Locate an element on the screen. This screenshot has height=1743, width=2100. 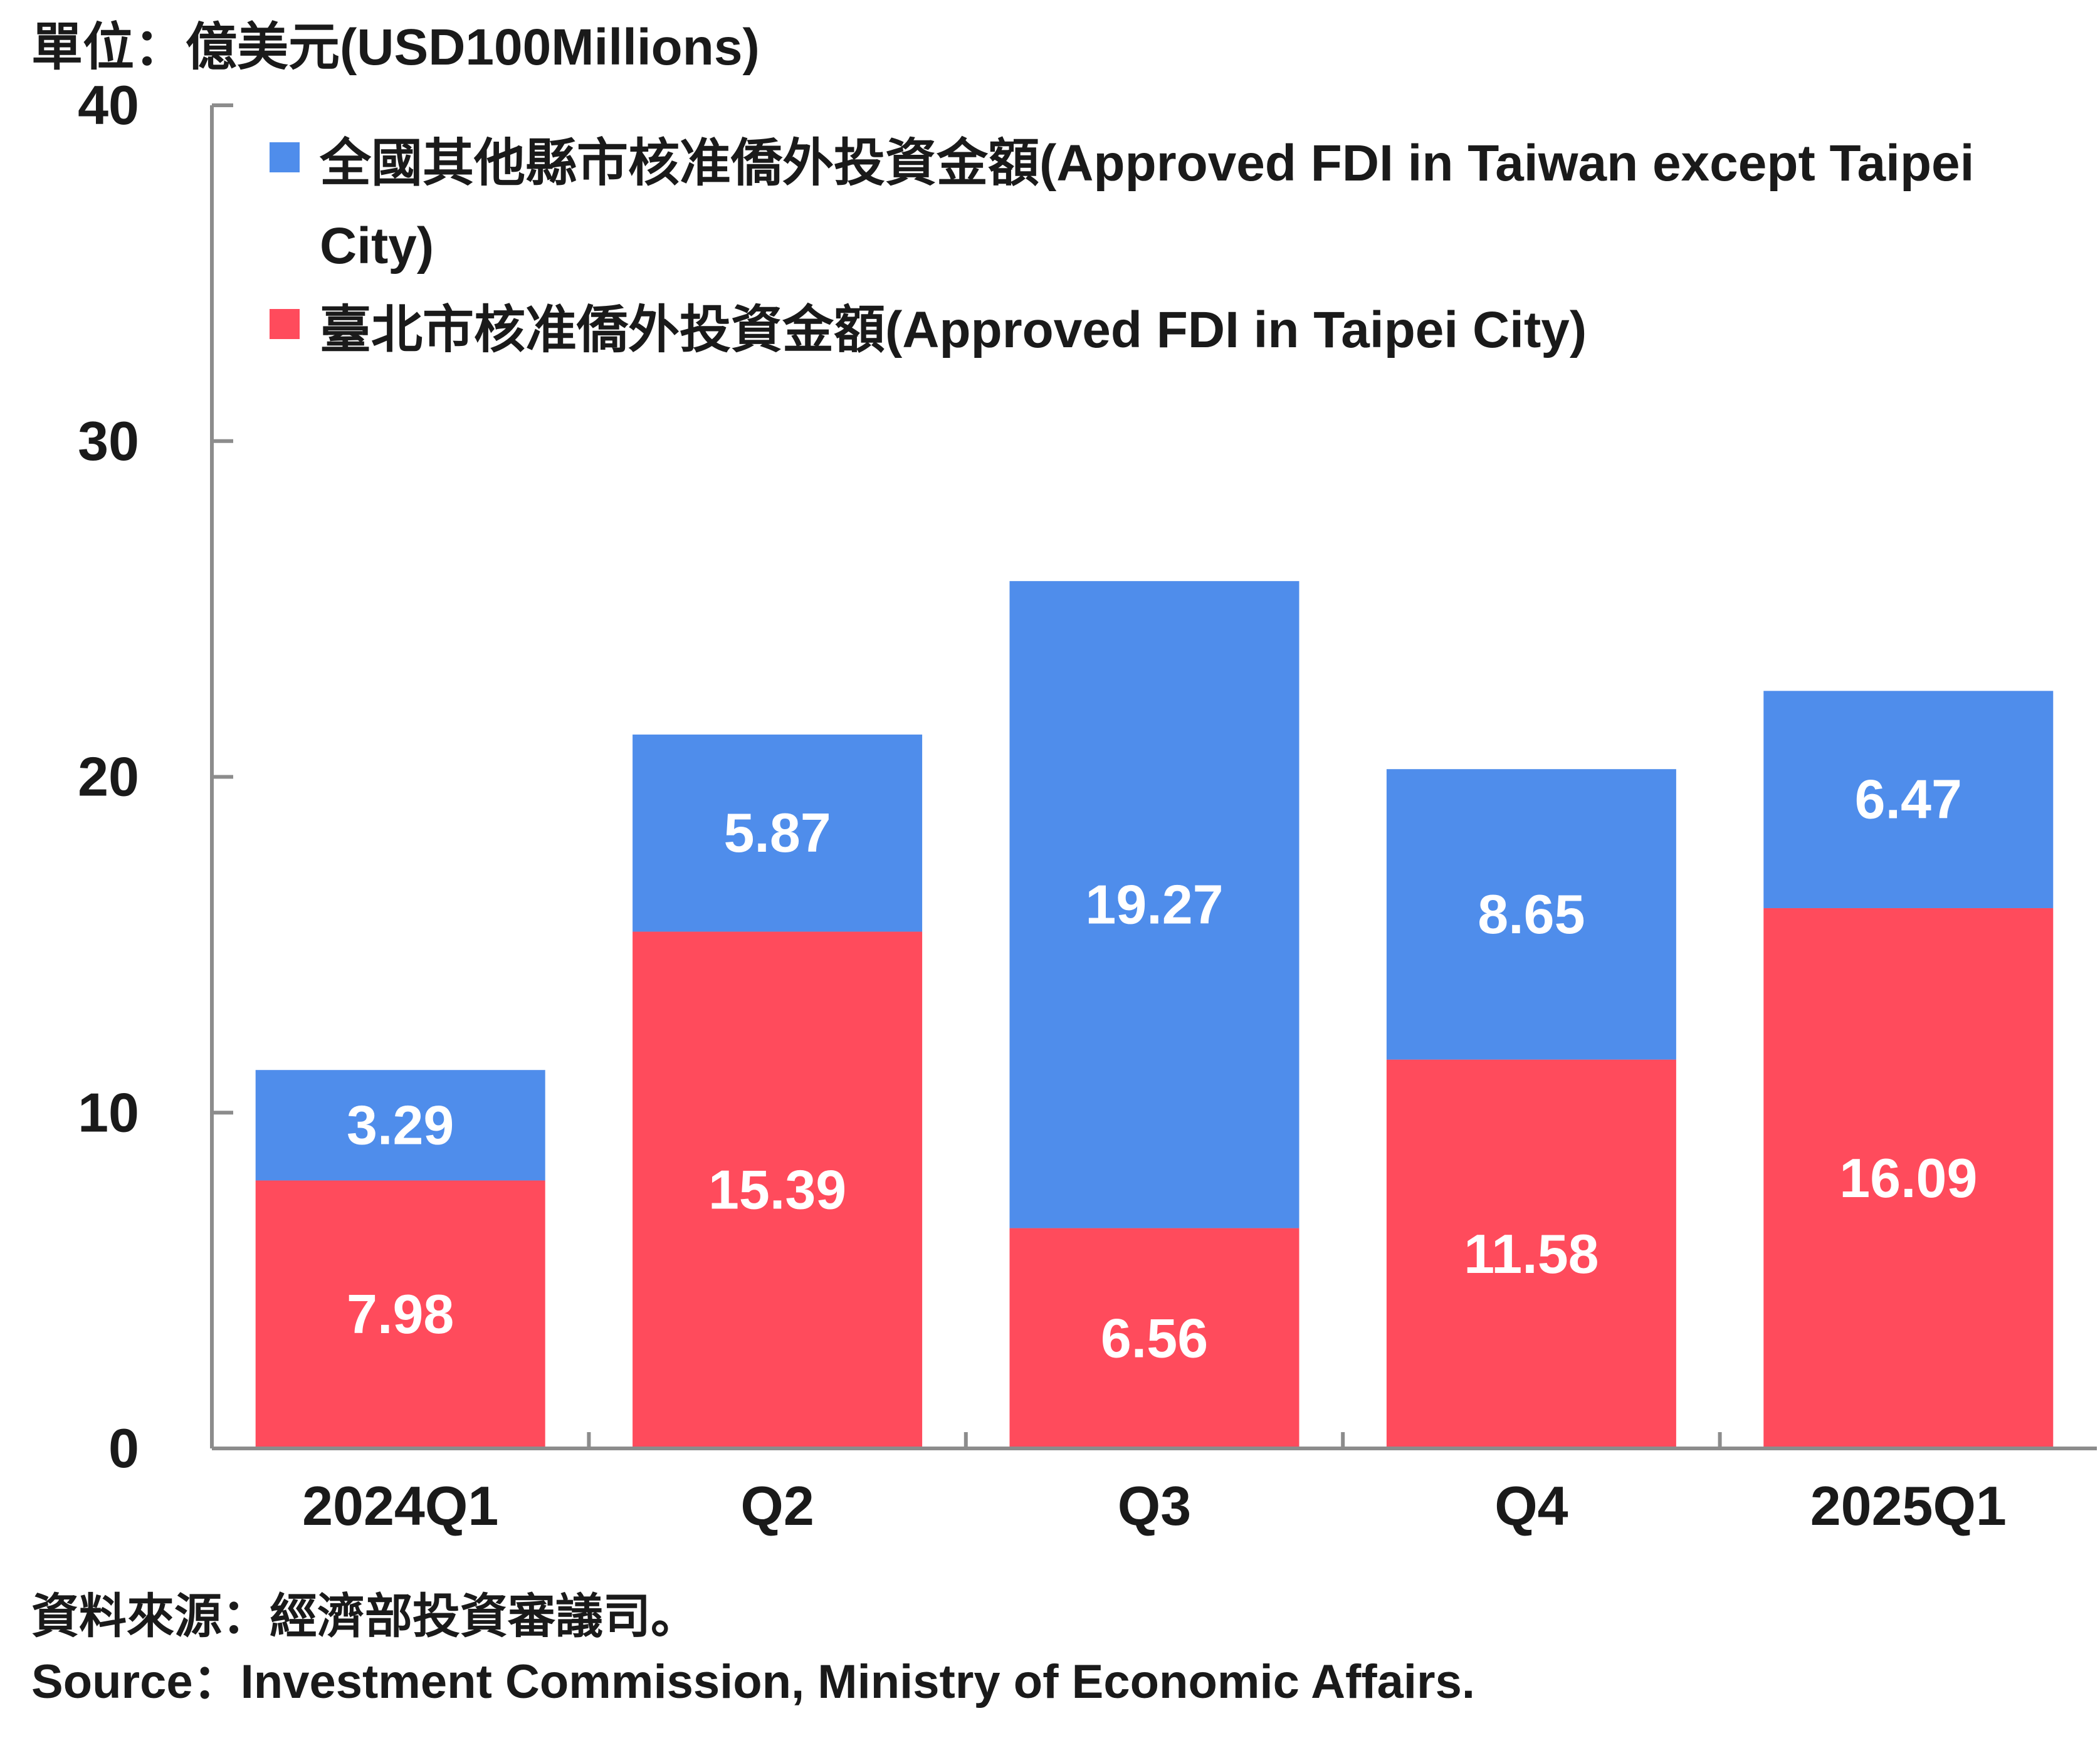
bar-other-2025q1 is located at coordinates (1909, 799).